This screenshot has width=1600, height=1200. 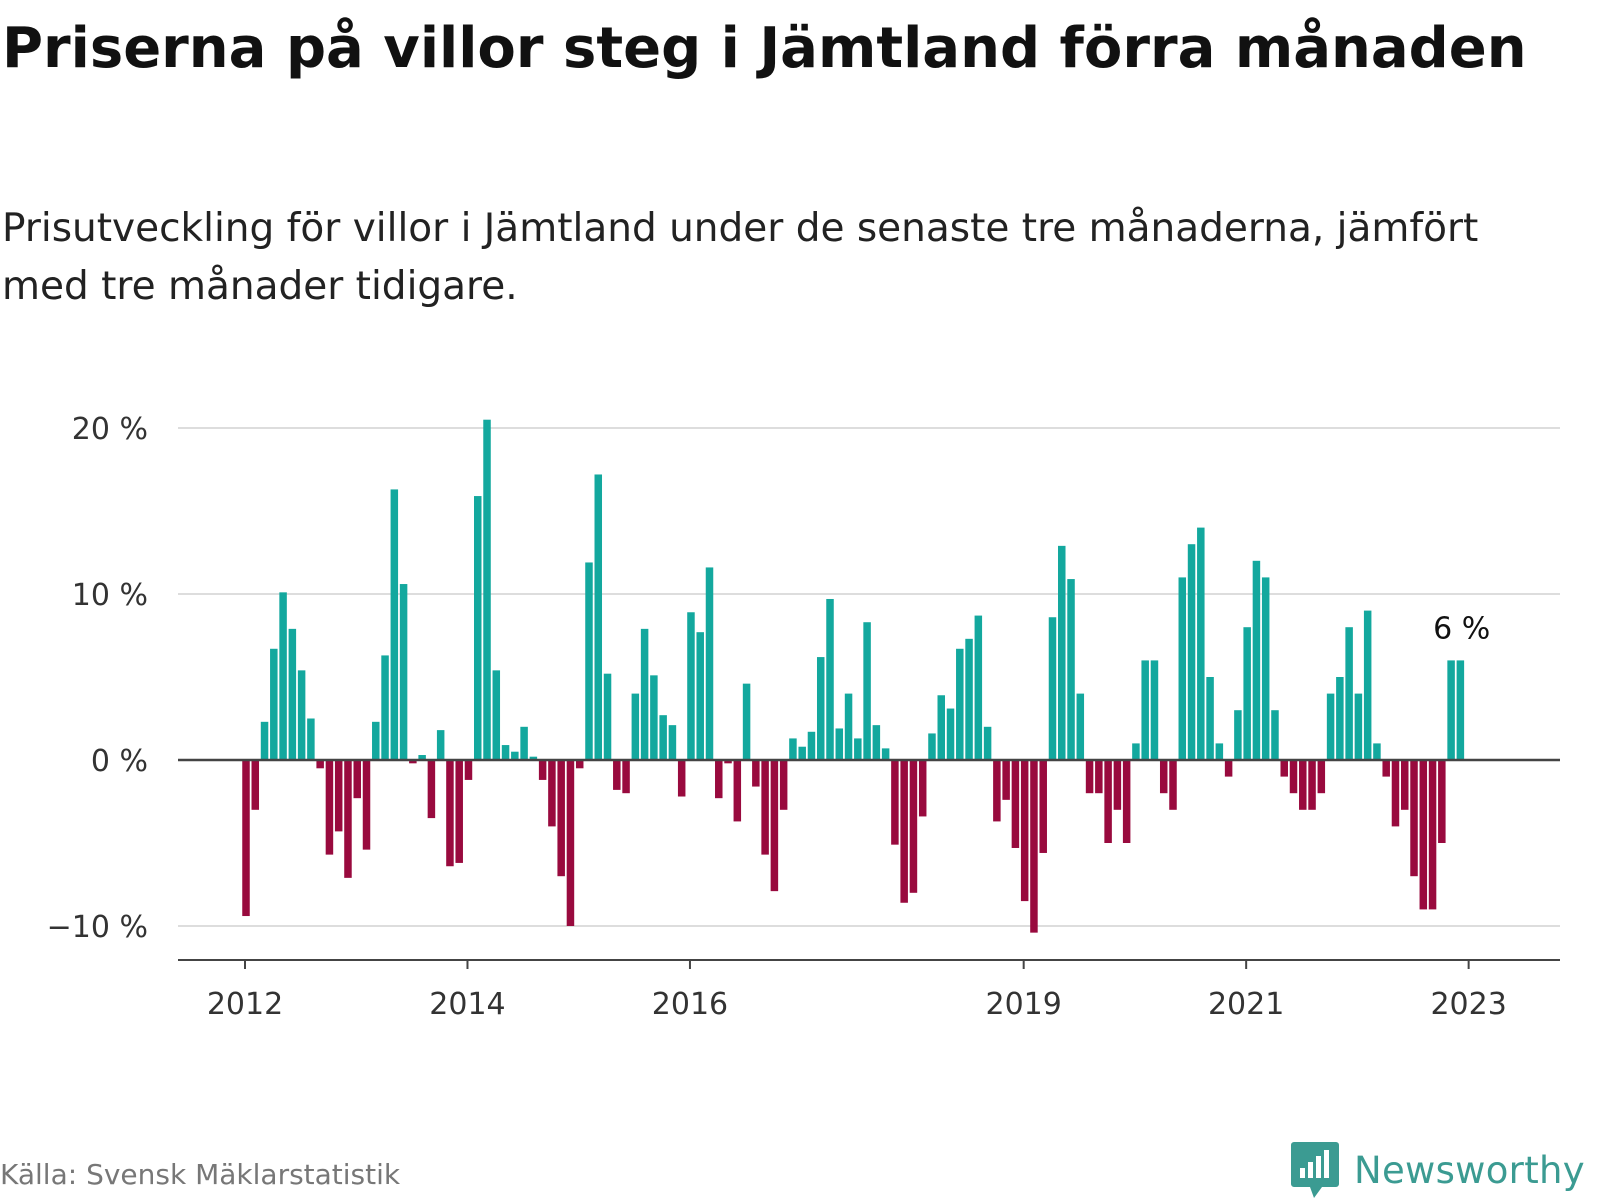 What do you see at coordinates (690, 1003) in the screenshot?
I see `x-tick-label: 2016` at bounding box center [690, 1003].